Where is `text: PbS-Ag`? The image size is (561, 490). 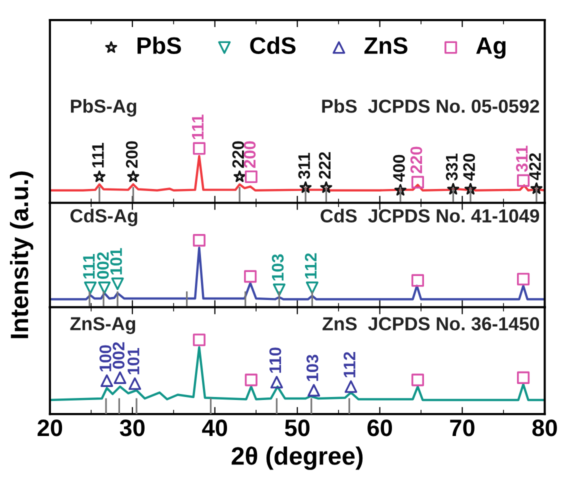
text: PbS-Ag is located at coordinates (103, 108).